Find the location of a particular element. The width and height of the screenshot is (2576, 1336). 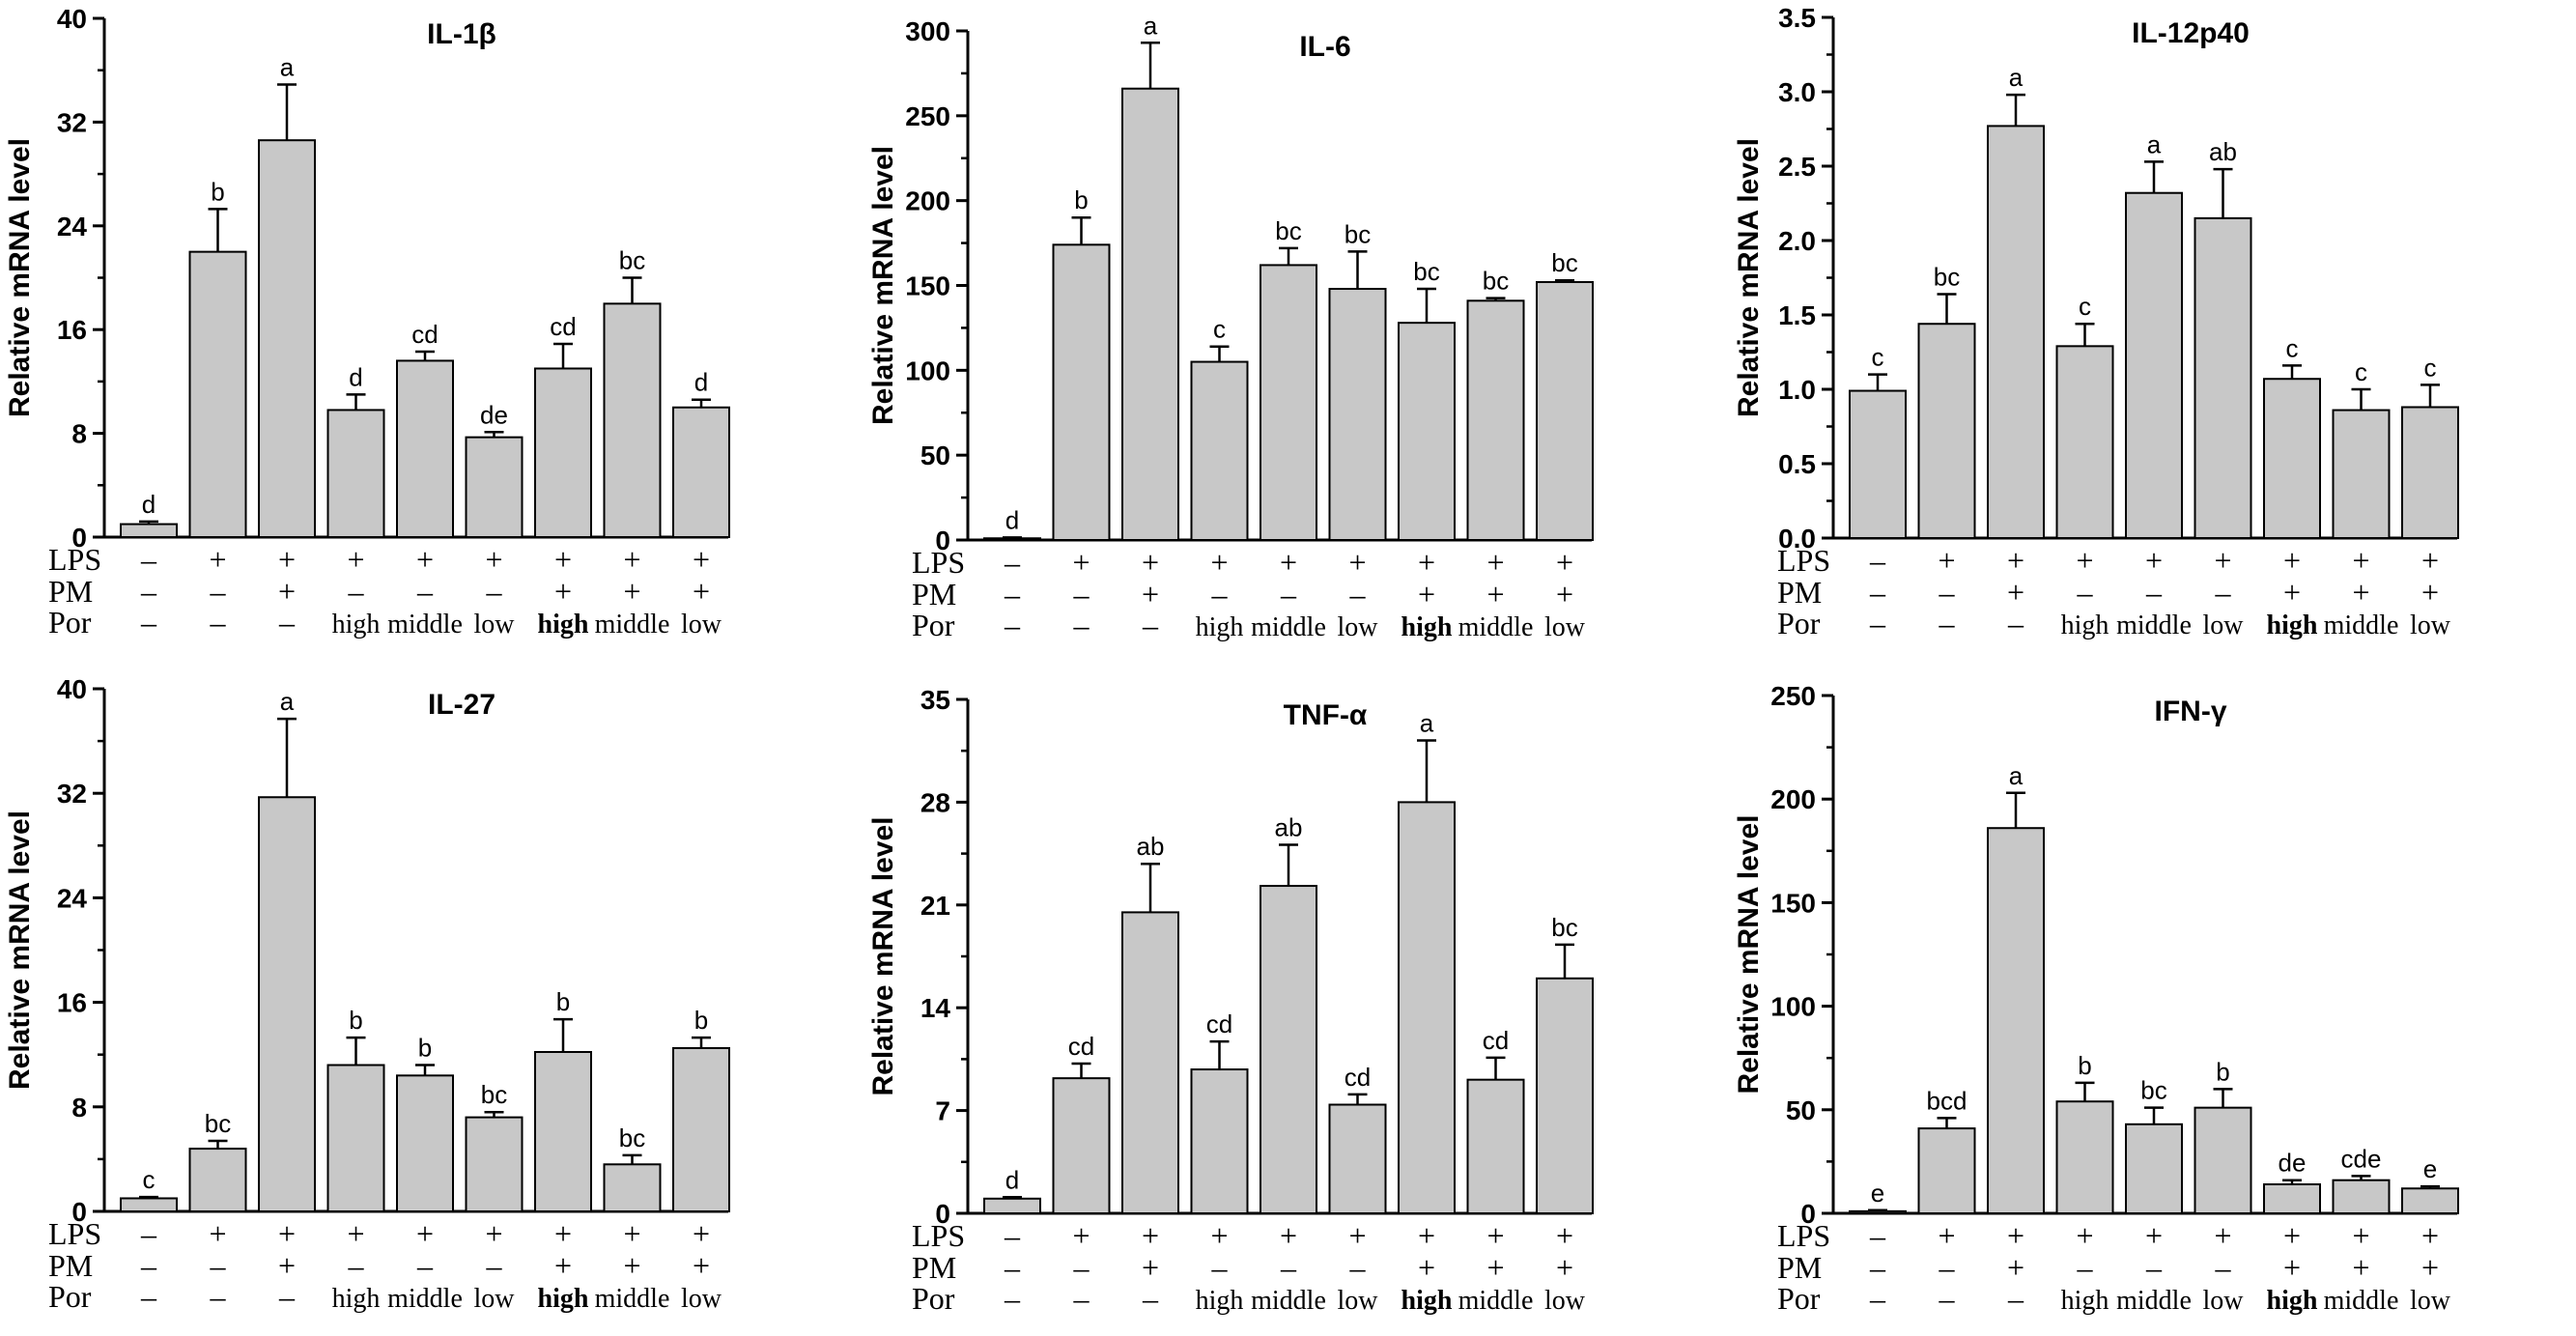

y-tick-label: 2.0 is located at coordinates (1797, 241).